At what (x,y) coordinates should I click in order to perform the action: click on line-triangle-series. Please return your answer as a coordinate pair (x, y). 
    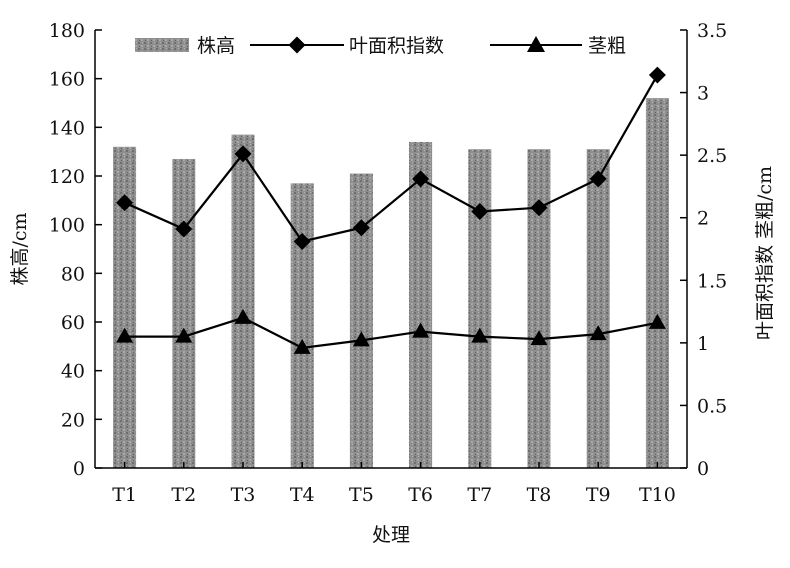
    Looking at the image, I should click on (391, 332).